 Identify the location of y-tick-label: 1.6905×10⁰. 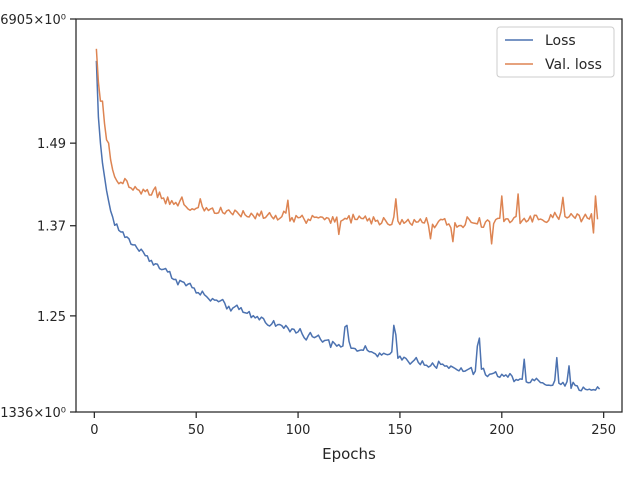
(33, 20).